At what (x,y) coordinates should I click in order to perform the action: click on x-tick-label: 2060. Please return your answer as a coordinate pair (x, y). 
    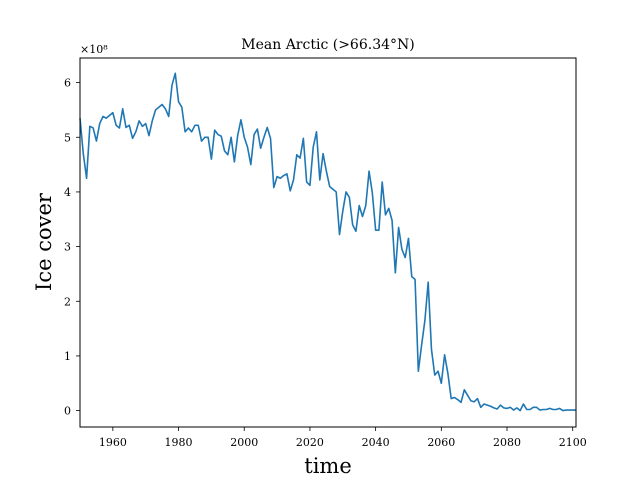
    Looking at the image, I should click on (441, 442).